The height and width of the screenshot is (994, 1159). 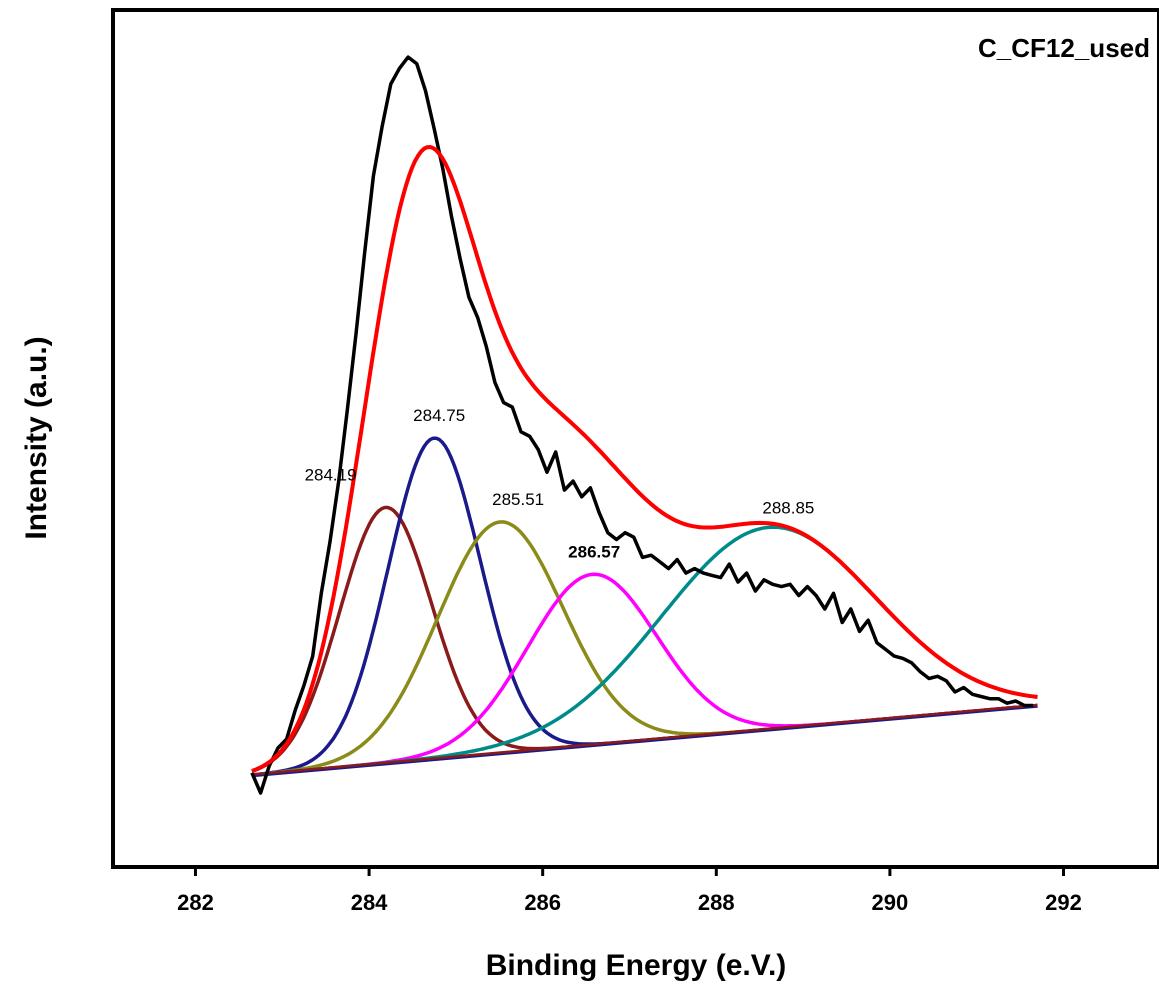 I want to click on x-tick-label: 288, so click(x=716, y=902).